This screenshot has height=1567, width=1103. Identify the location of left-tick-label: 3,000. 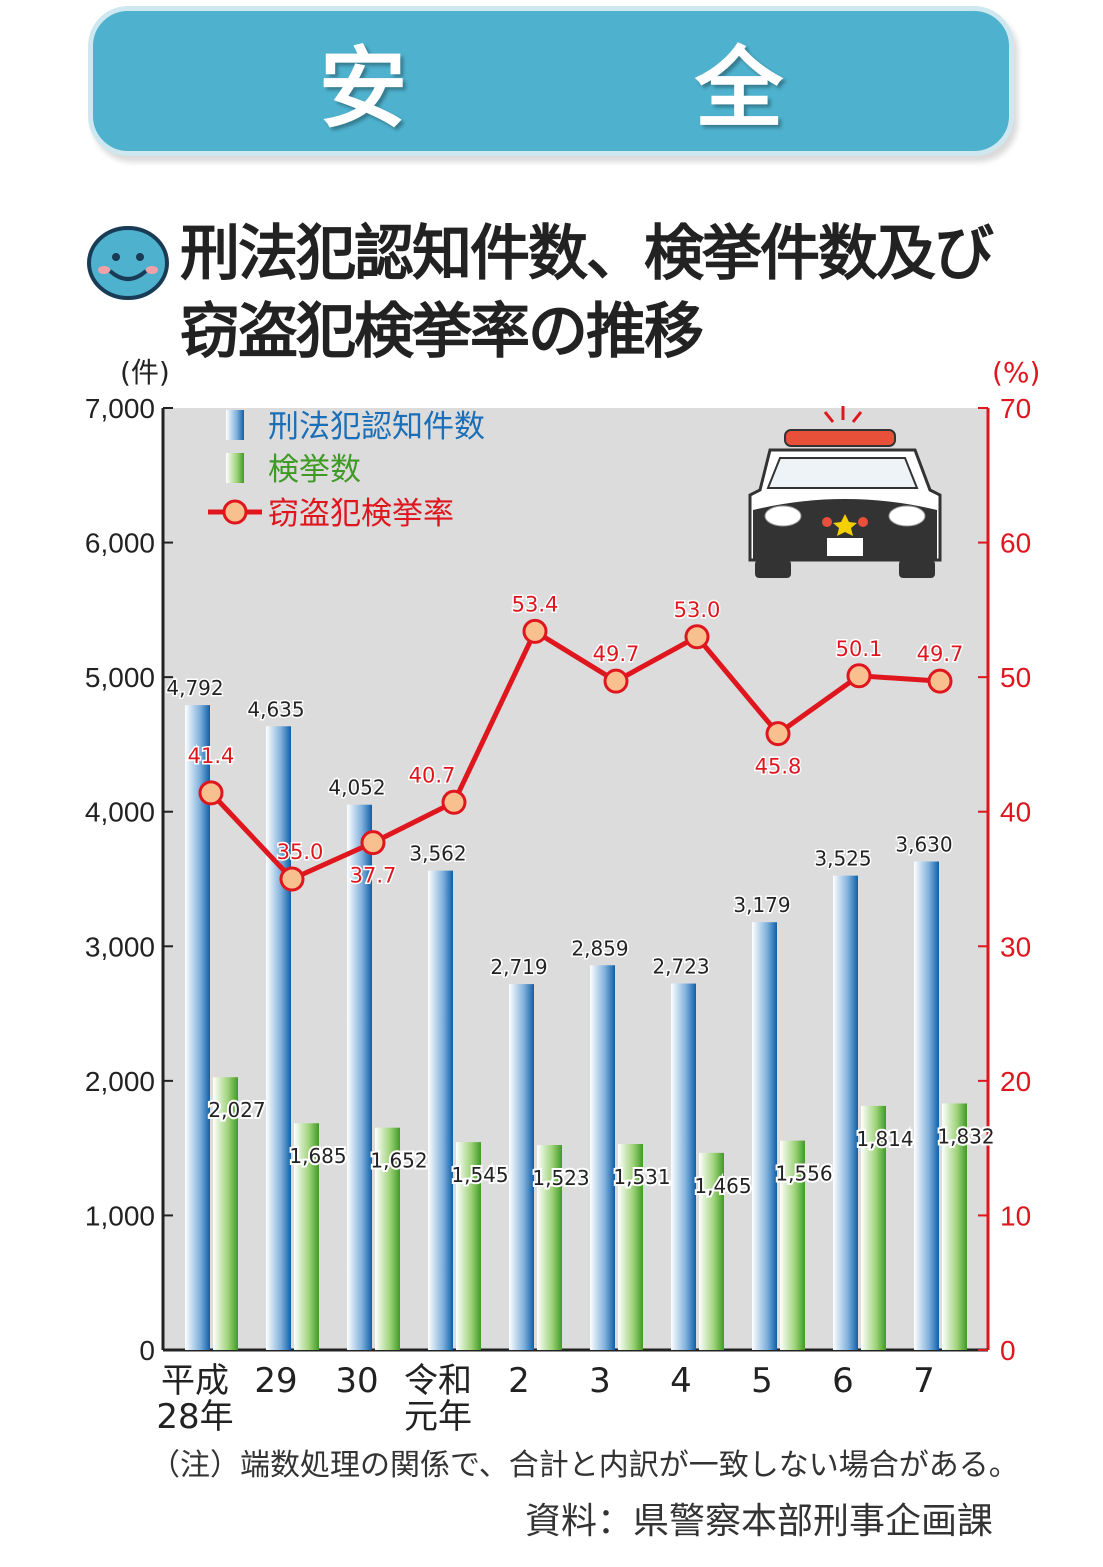
(120, 946).